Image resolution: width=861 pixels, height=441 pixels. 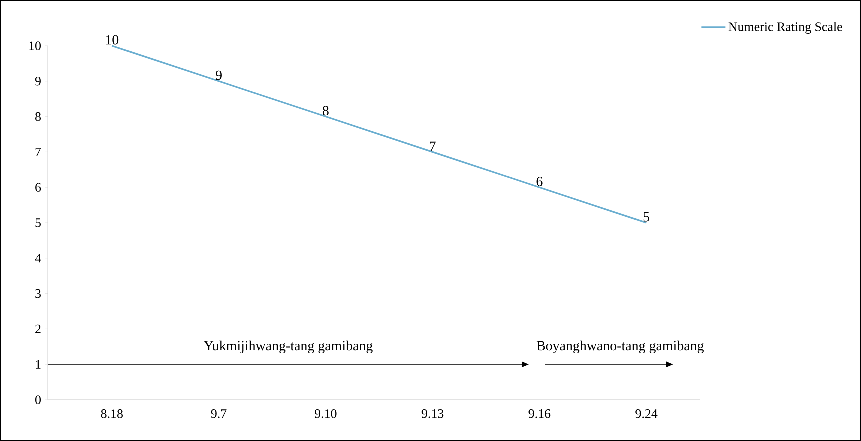 What do you see at coordinates (38, 117) in the screenshot?
I see `y-tick-label: 8` at bounding box center [38, 117].